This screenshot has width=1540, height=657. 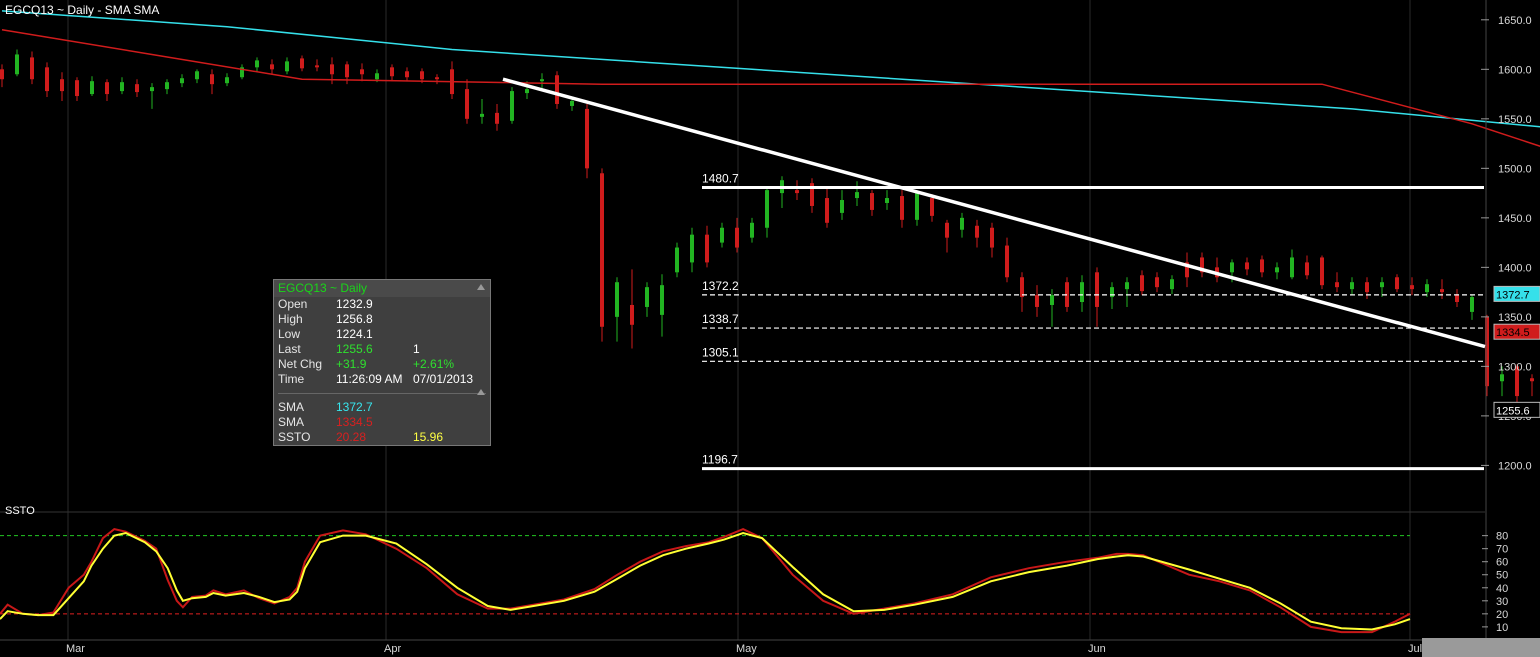 I want to click on ssto-y-tick-label: 50, so click(x=1502, y=576).